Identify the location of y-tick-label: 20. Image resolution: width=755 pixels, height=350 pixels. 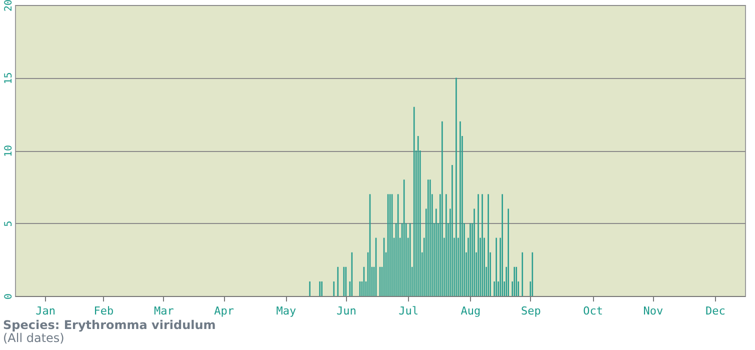
(9, 6).